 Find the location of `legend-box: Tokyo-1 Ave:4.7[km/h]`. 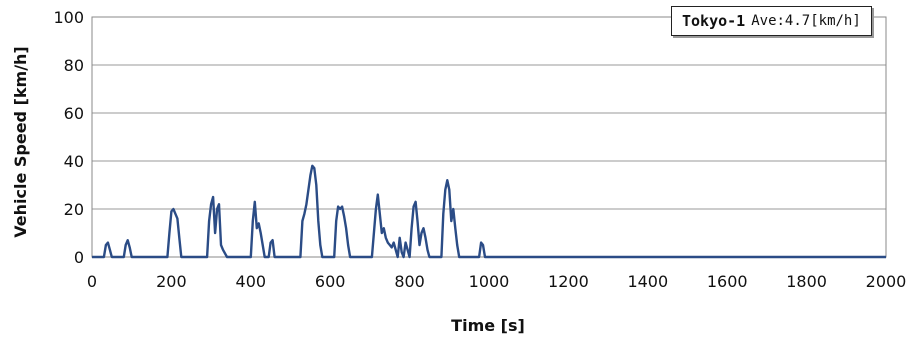

legend-box: Tokyo-1 Ave:4.7[km/h] is located at coordinates (771, 21).